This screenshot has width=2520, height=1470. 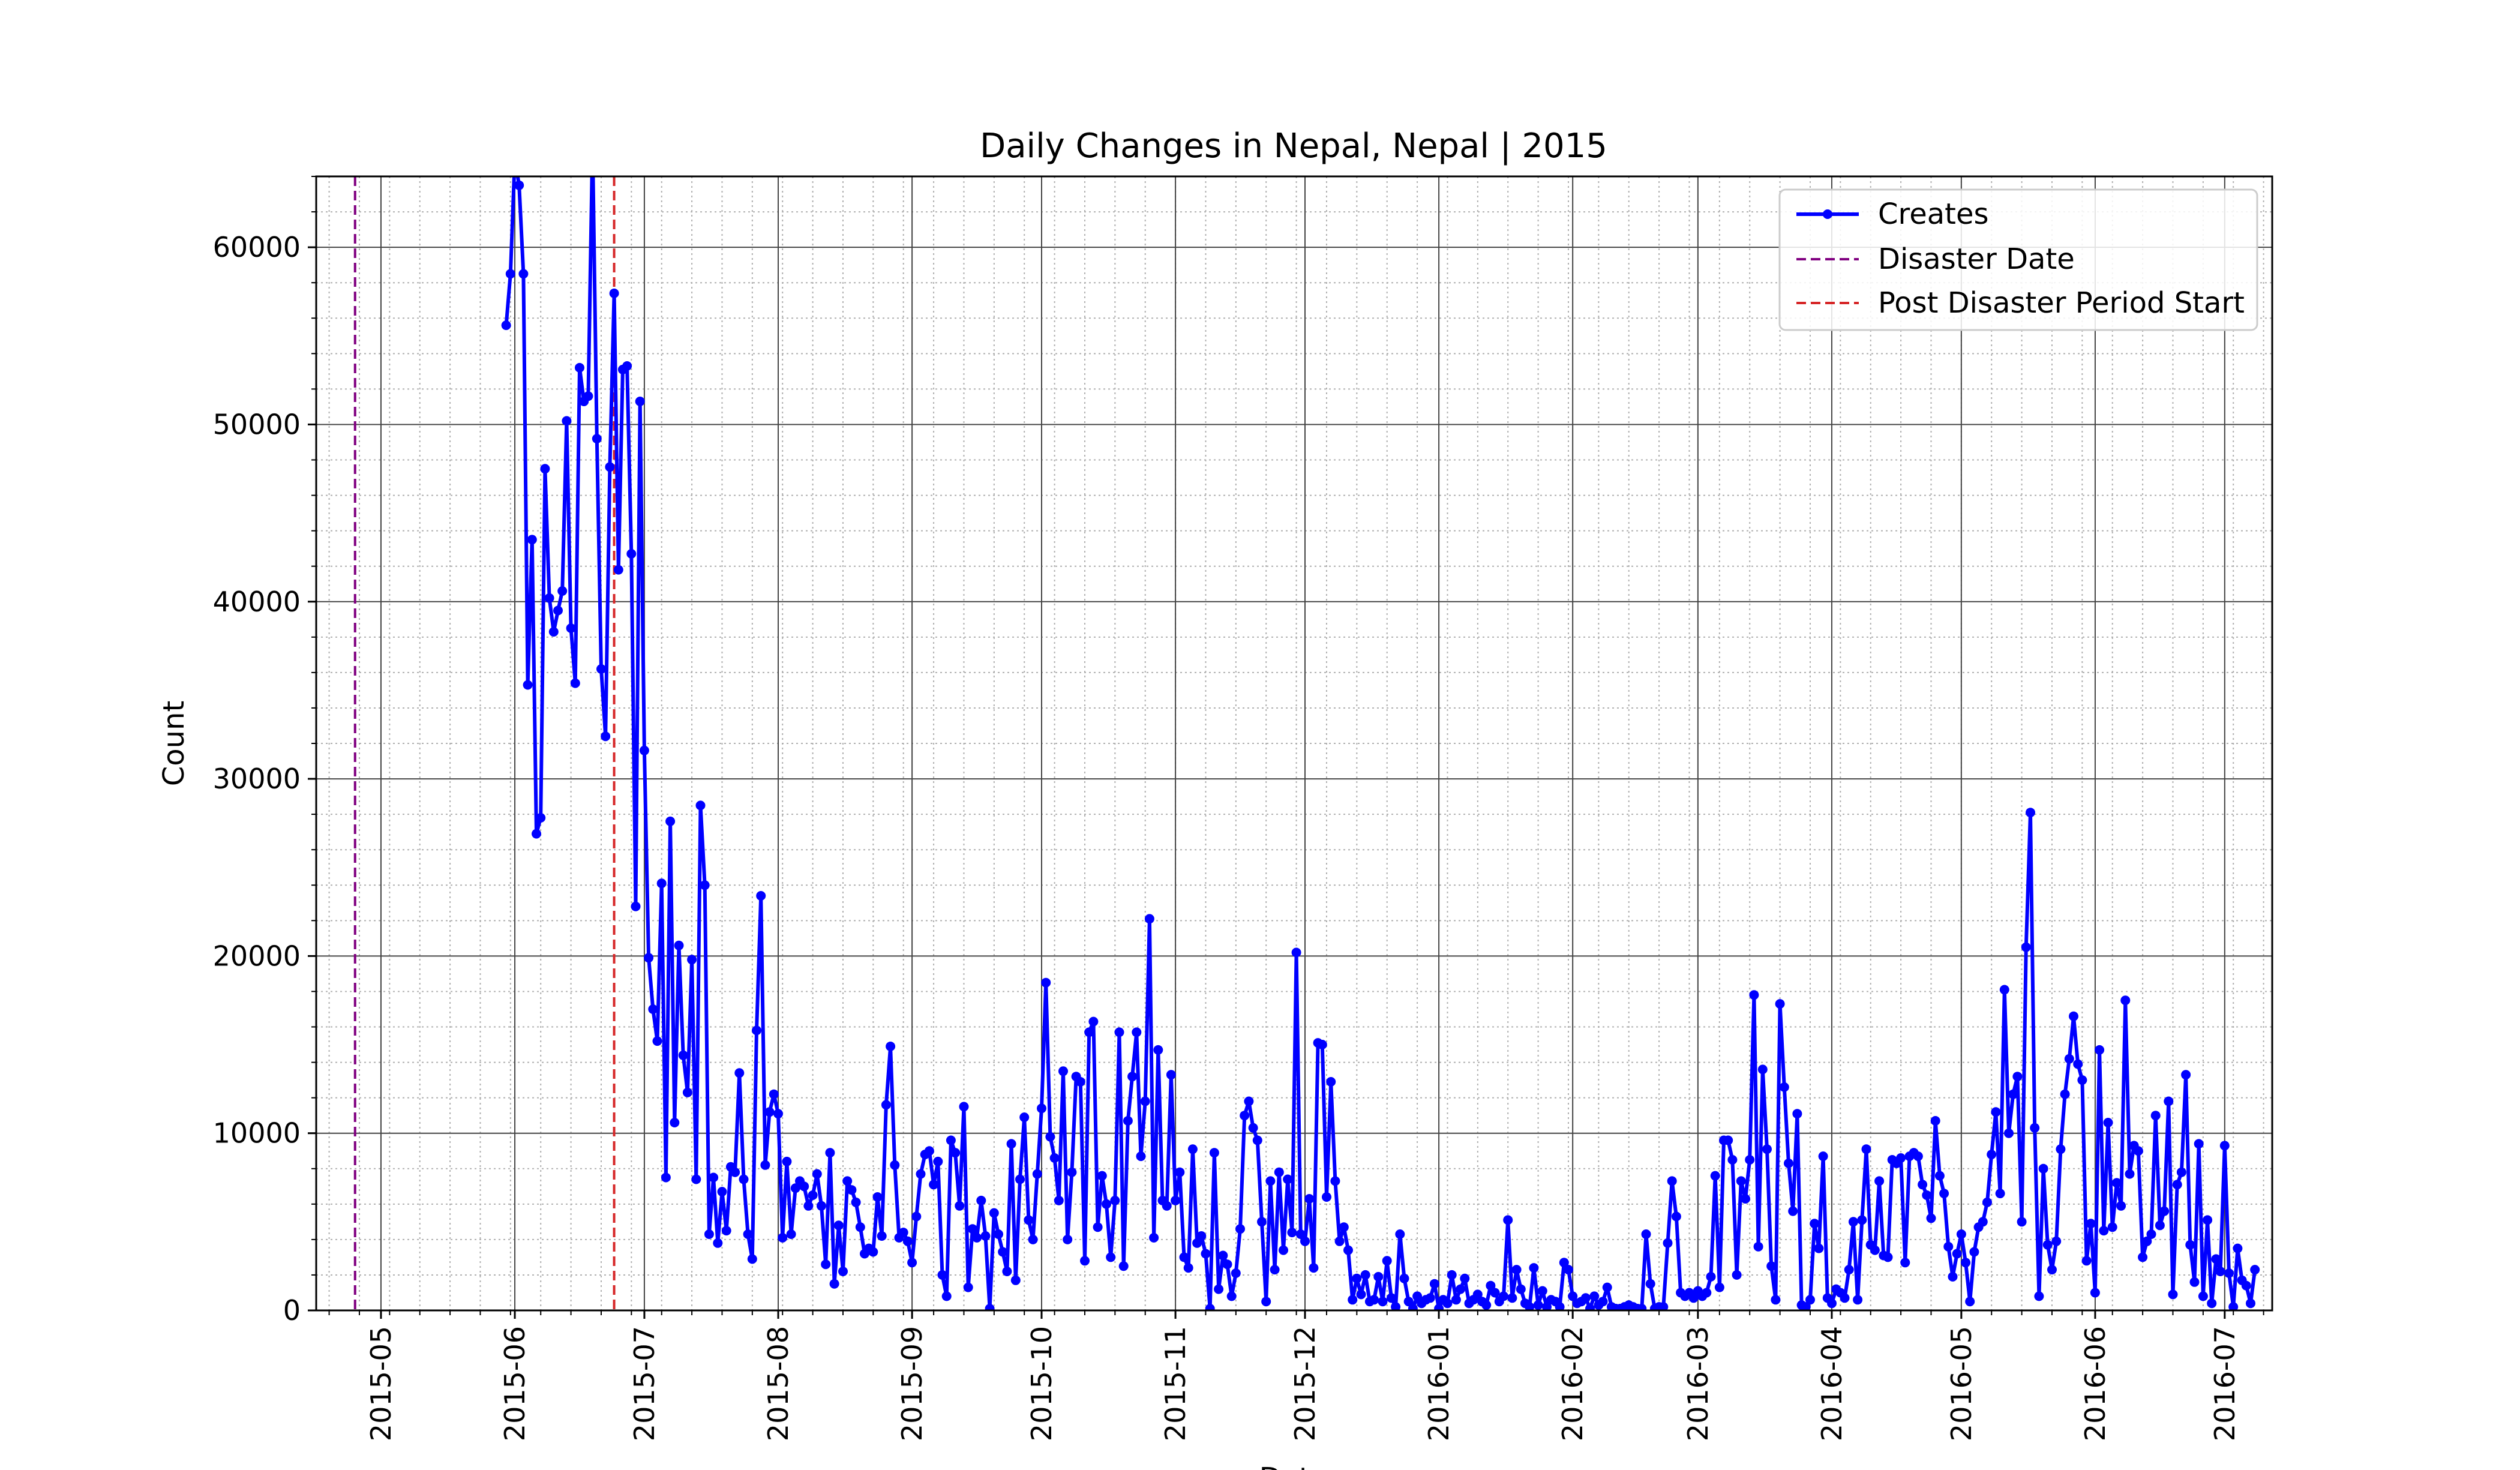 What do you see at coordinates (2095, 1383) in the screenshot?
I see `x-tick-label: 2016-06` at bounding box center [2095, 1383].